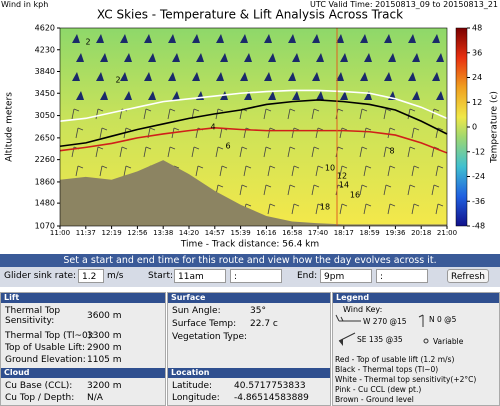  I want to click on end-hour: 9pm, so click(346, 276).